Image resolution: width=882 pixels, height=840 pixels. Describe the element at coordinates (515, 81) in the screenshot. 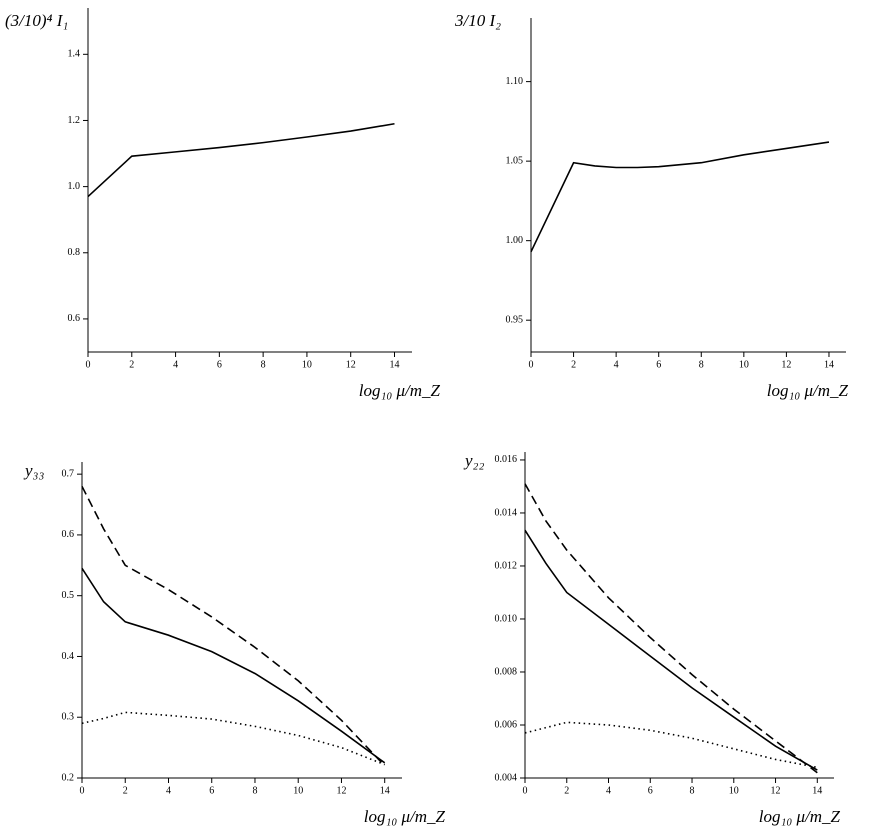

I see `y-tick-label: 1.10` at that location.